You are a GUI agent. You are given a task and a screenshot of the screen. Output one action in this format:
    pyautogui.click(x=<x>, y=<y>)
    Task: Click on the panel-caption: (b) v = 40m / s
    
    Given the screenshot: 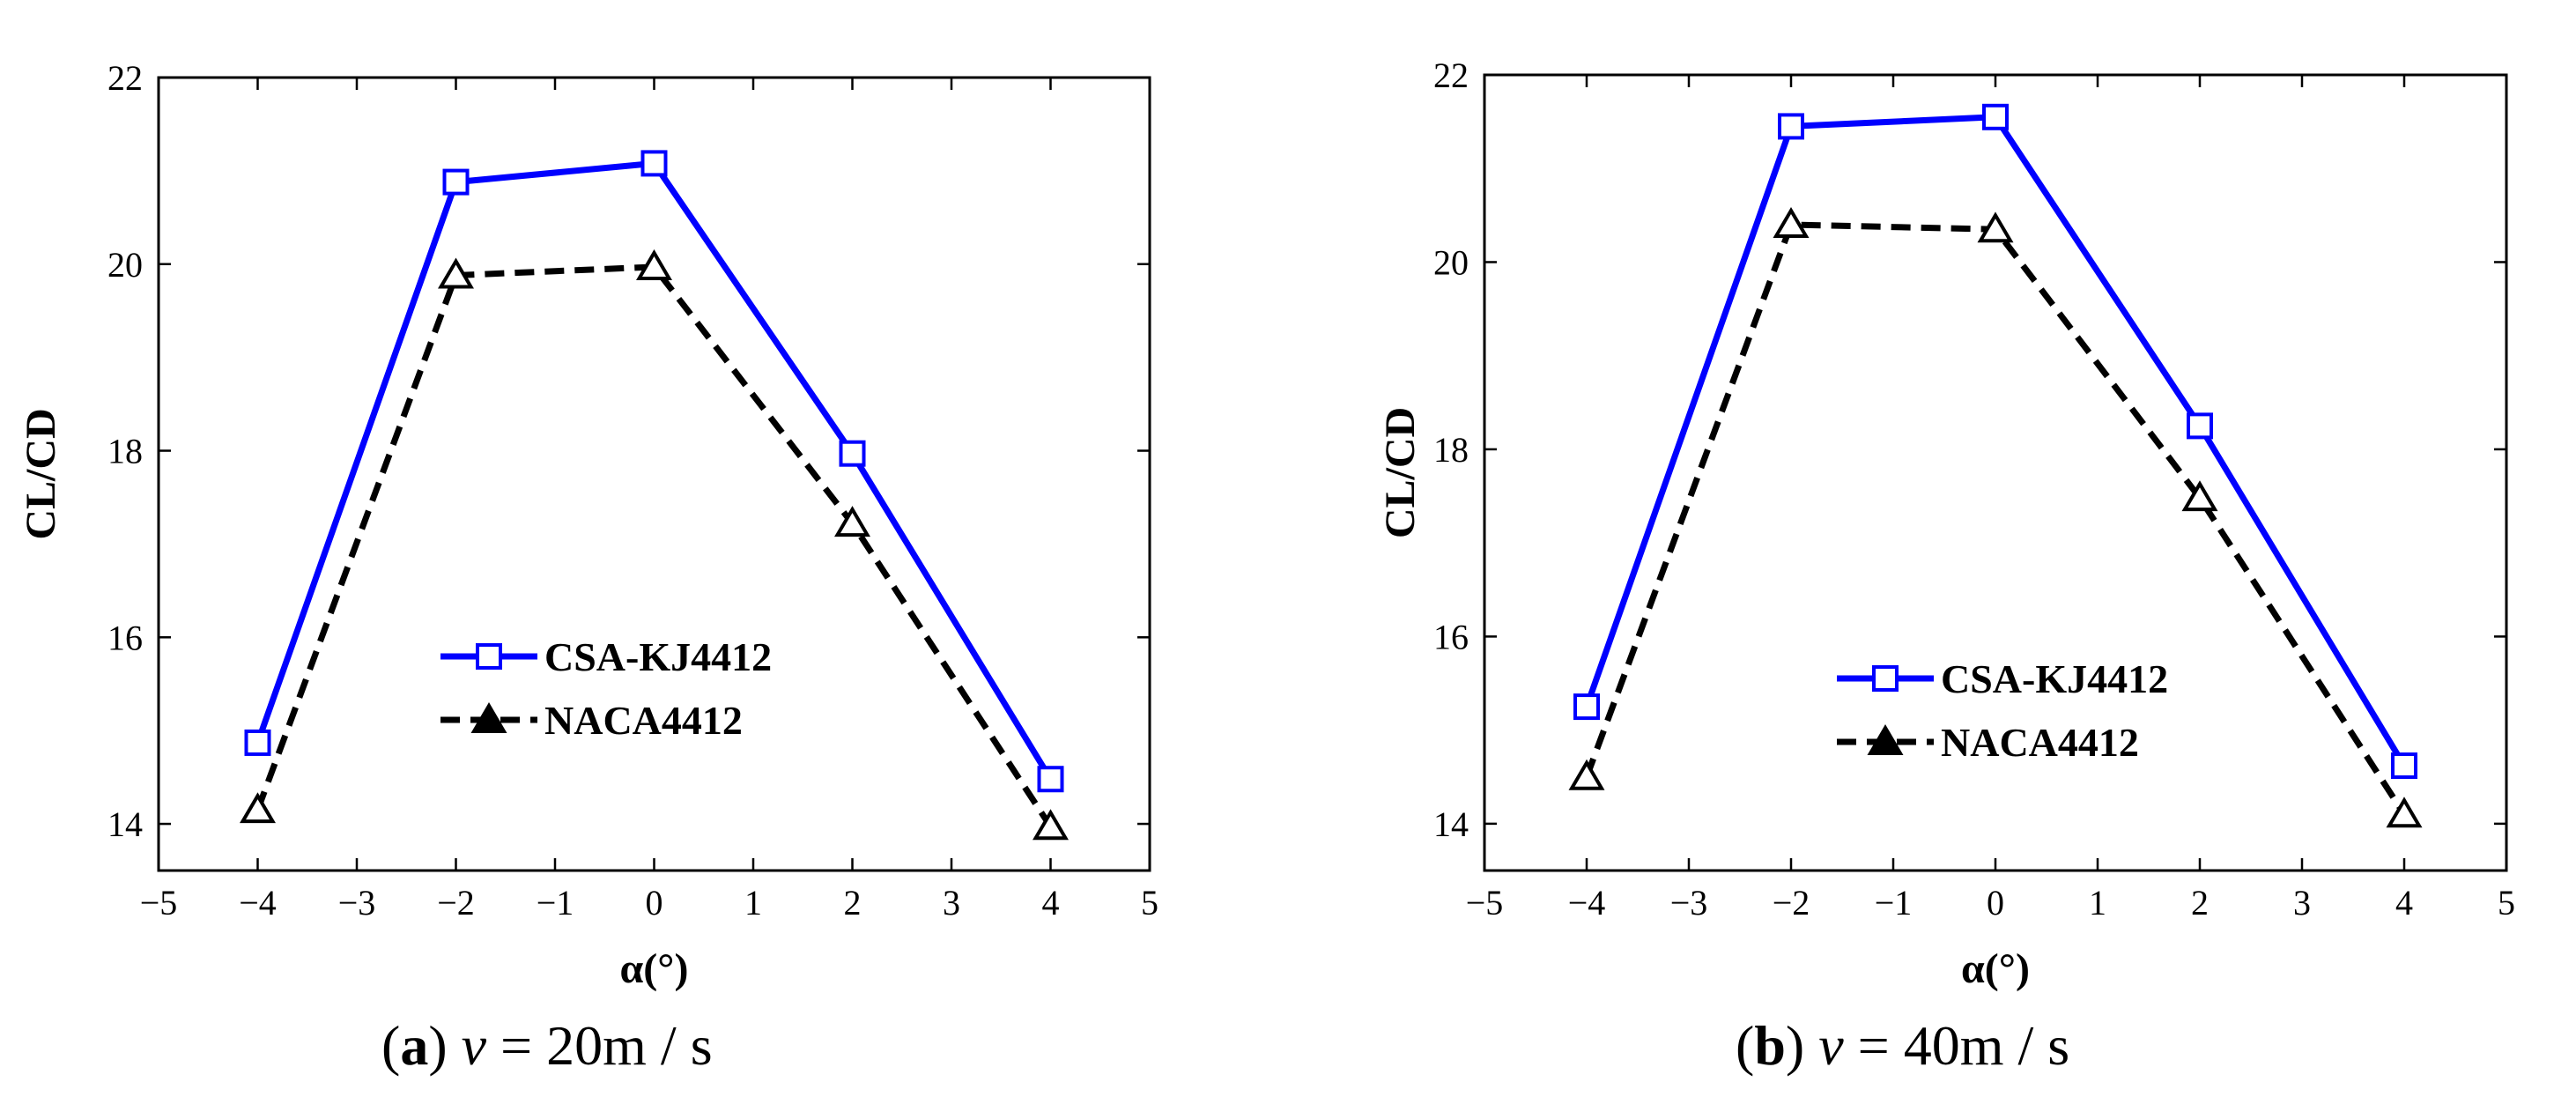 What is the action you would take?
    pyautogui.click(x=1903, y=1045)
    